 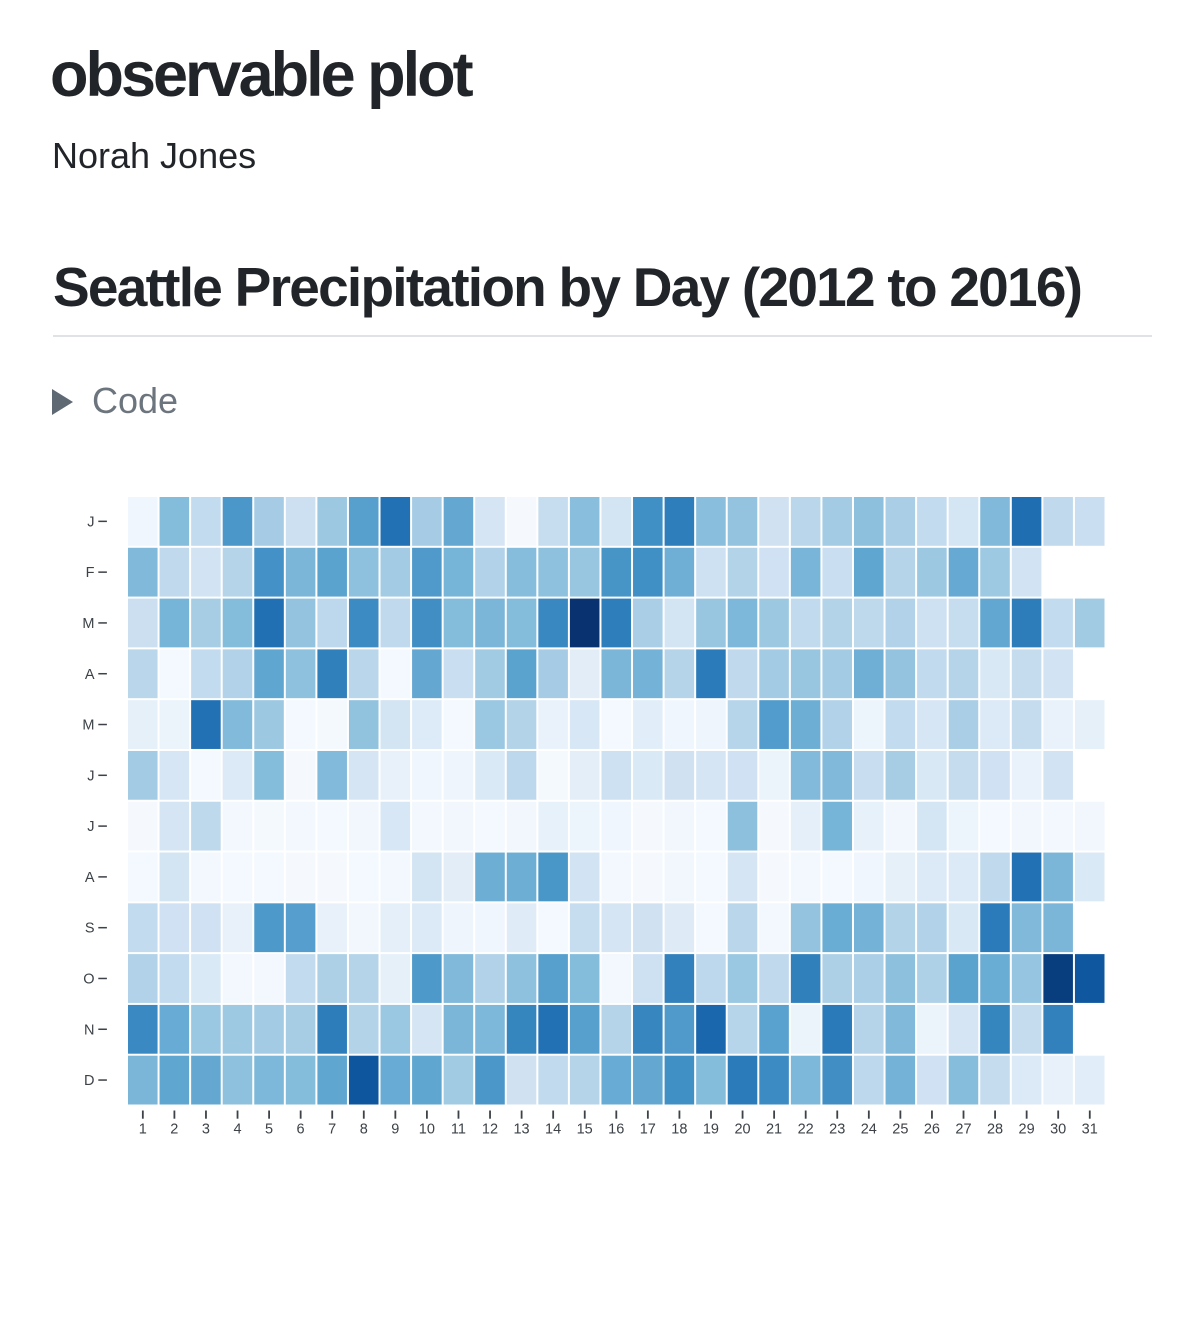 What do you see at coordinates (616, 1130) in the screenshot?
I see `svg-text: 16` at bounding box center [616, 1130].